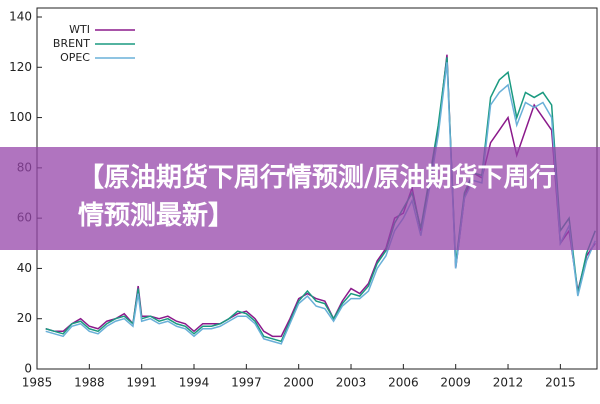 The height and width of the screenshot is (404, 600). I want to click on y-tick-label: 120, so click(20, 67).